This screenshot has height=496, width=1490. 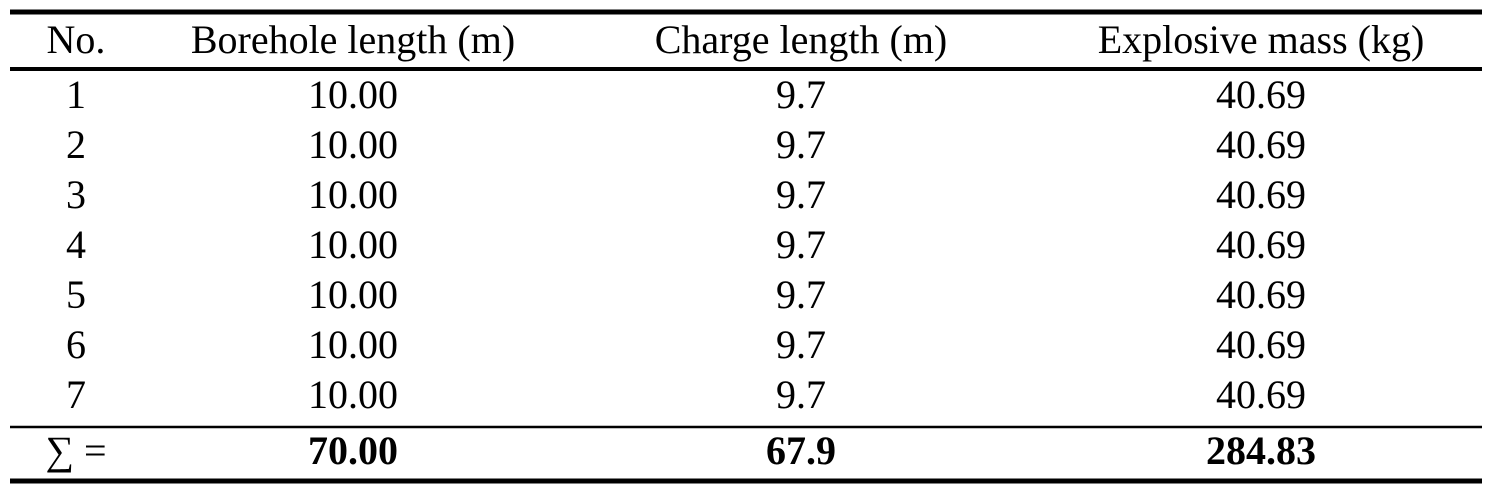 What do you see at coordinates (76, 294) in the screenshot?
I see `table-cell: 5` at bounding box center [76, 294].